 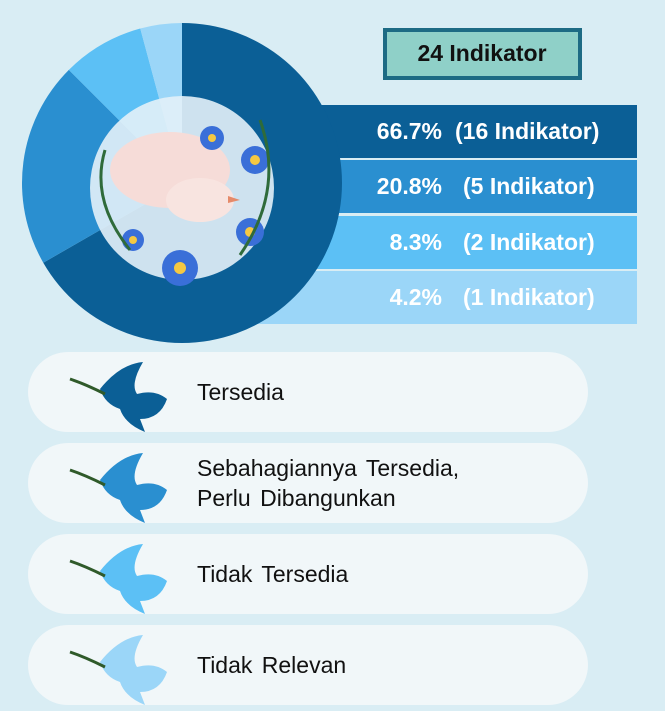 I want to click on count-label: (1 Indikator), so click(x=529, y=297).